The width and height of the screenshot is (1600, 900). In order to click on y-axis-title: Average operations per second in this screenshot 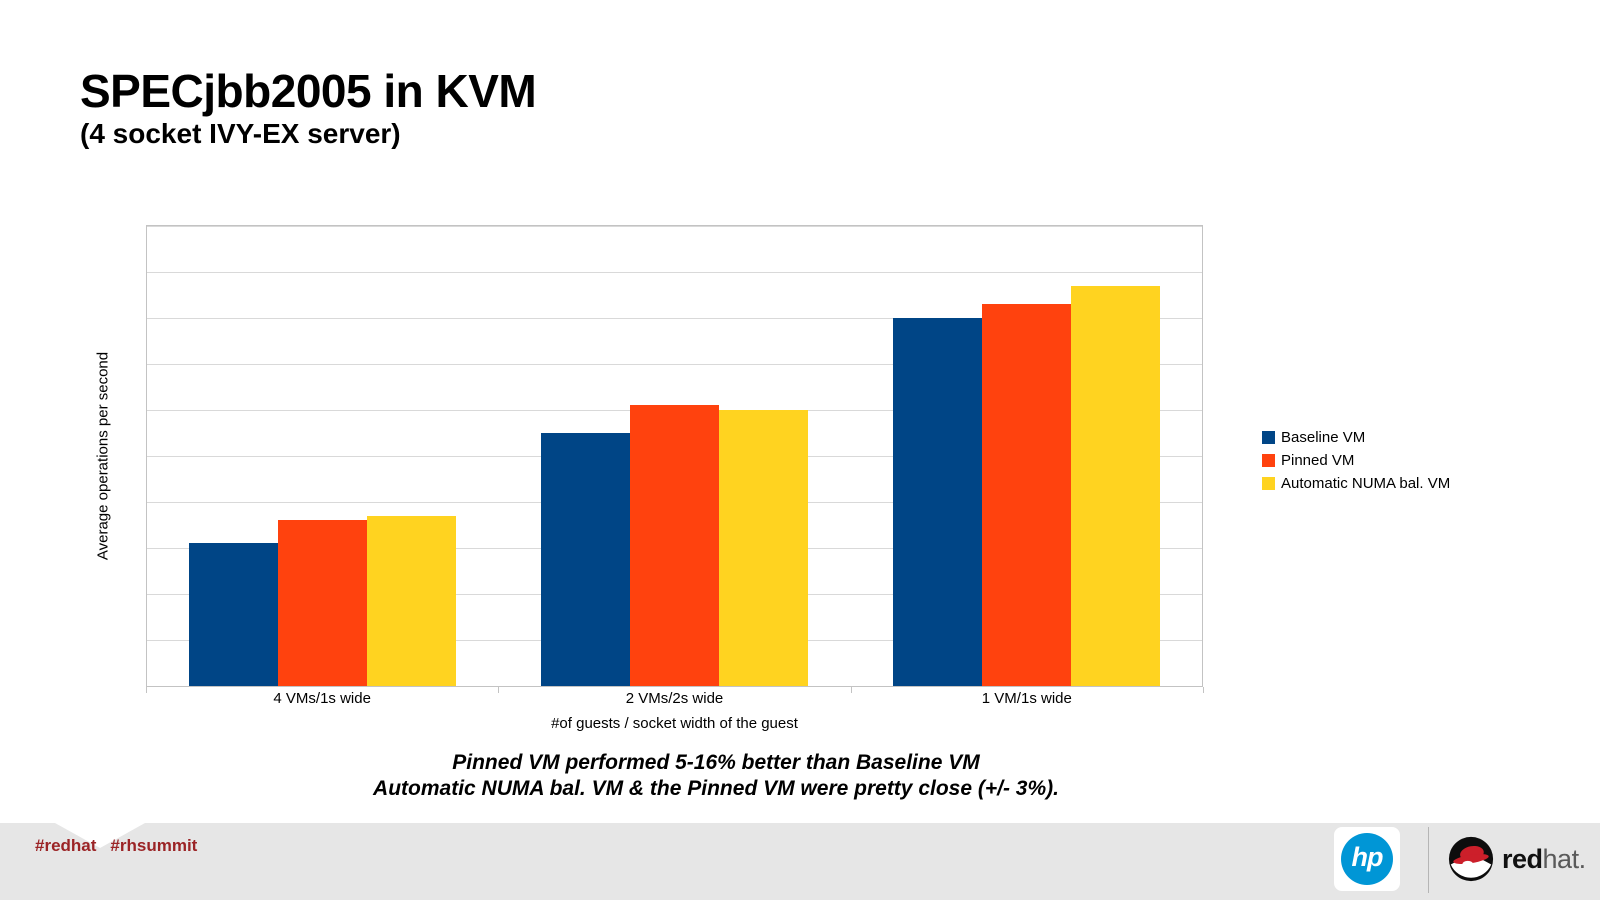, I will do `click(103, 456)`.